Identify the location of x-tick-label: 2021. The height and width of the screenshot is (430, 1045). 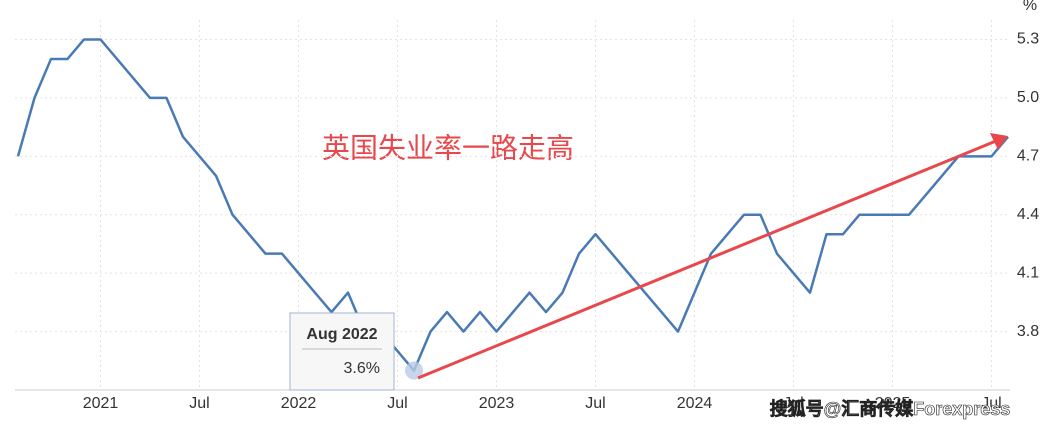
(101, 403).